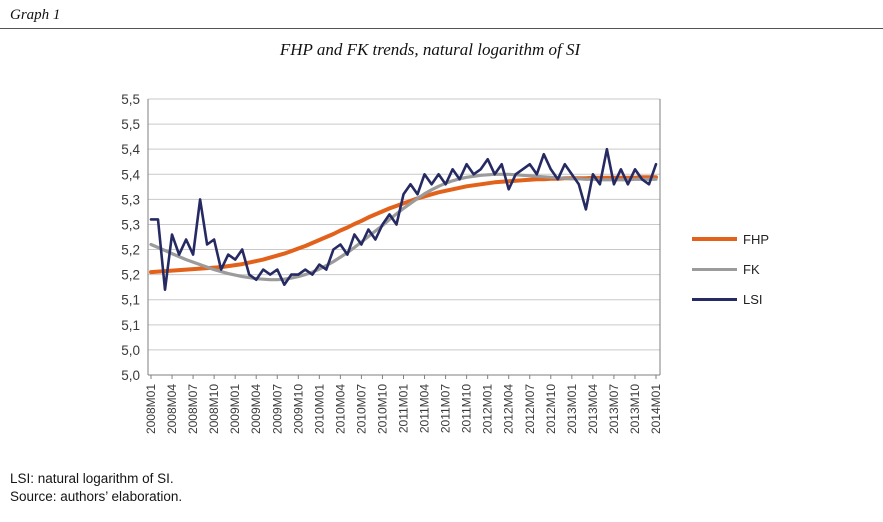 This screenshot has width=883, height=522. What do you see at coordinates (756, 239) in the screenshot?
I see `legend-label-fhp: FHP` at bounding box center [756, 239].